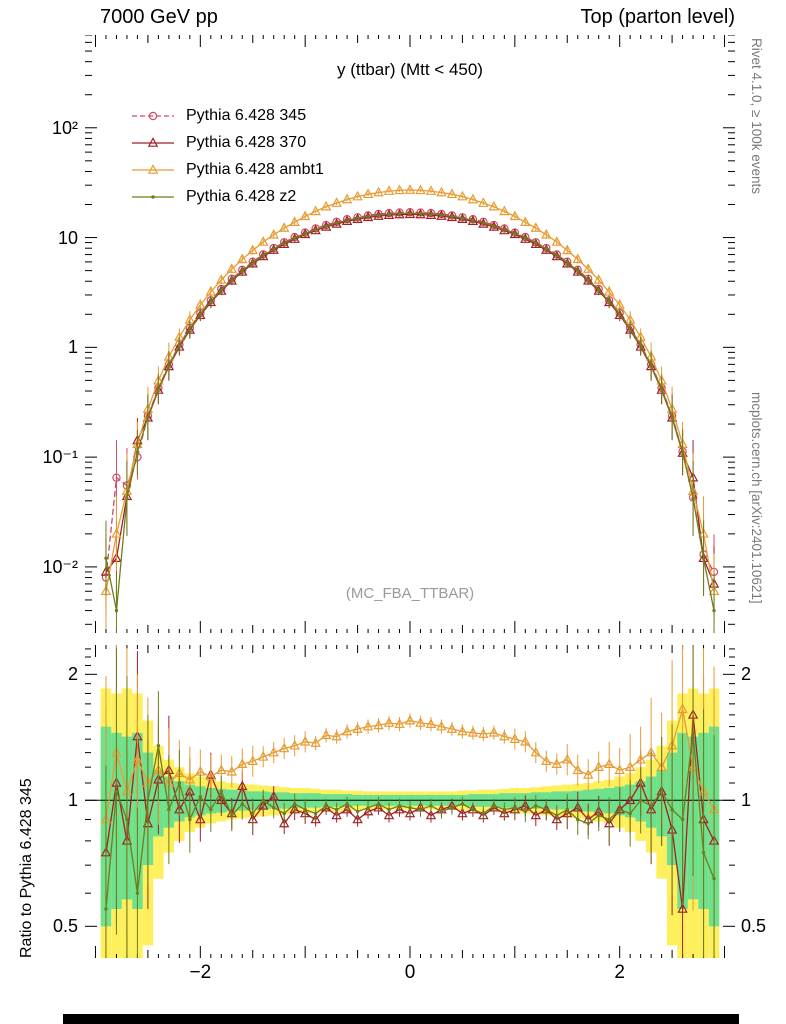  Describe the element at coordinates (746, 800) in the screenshot. I see `ratio-y-tick-label-right: 1` at that location.